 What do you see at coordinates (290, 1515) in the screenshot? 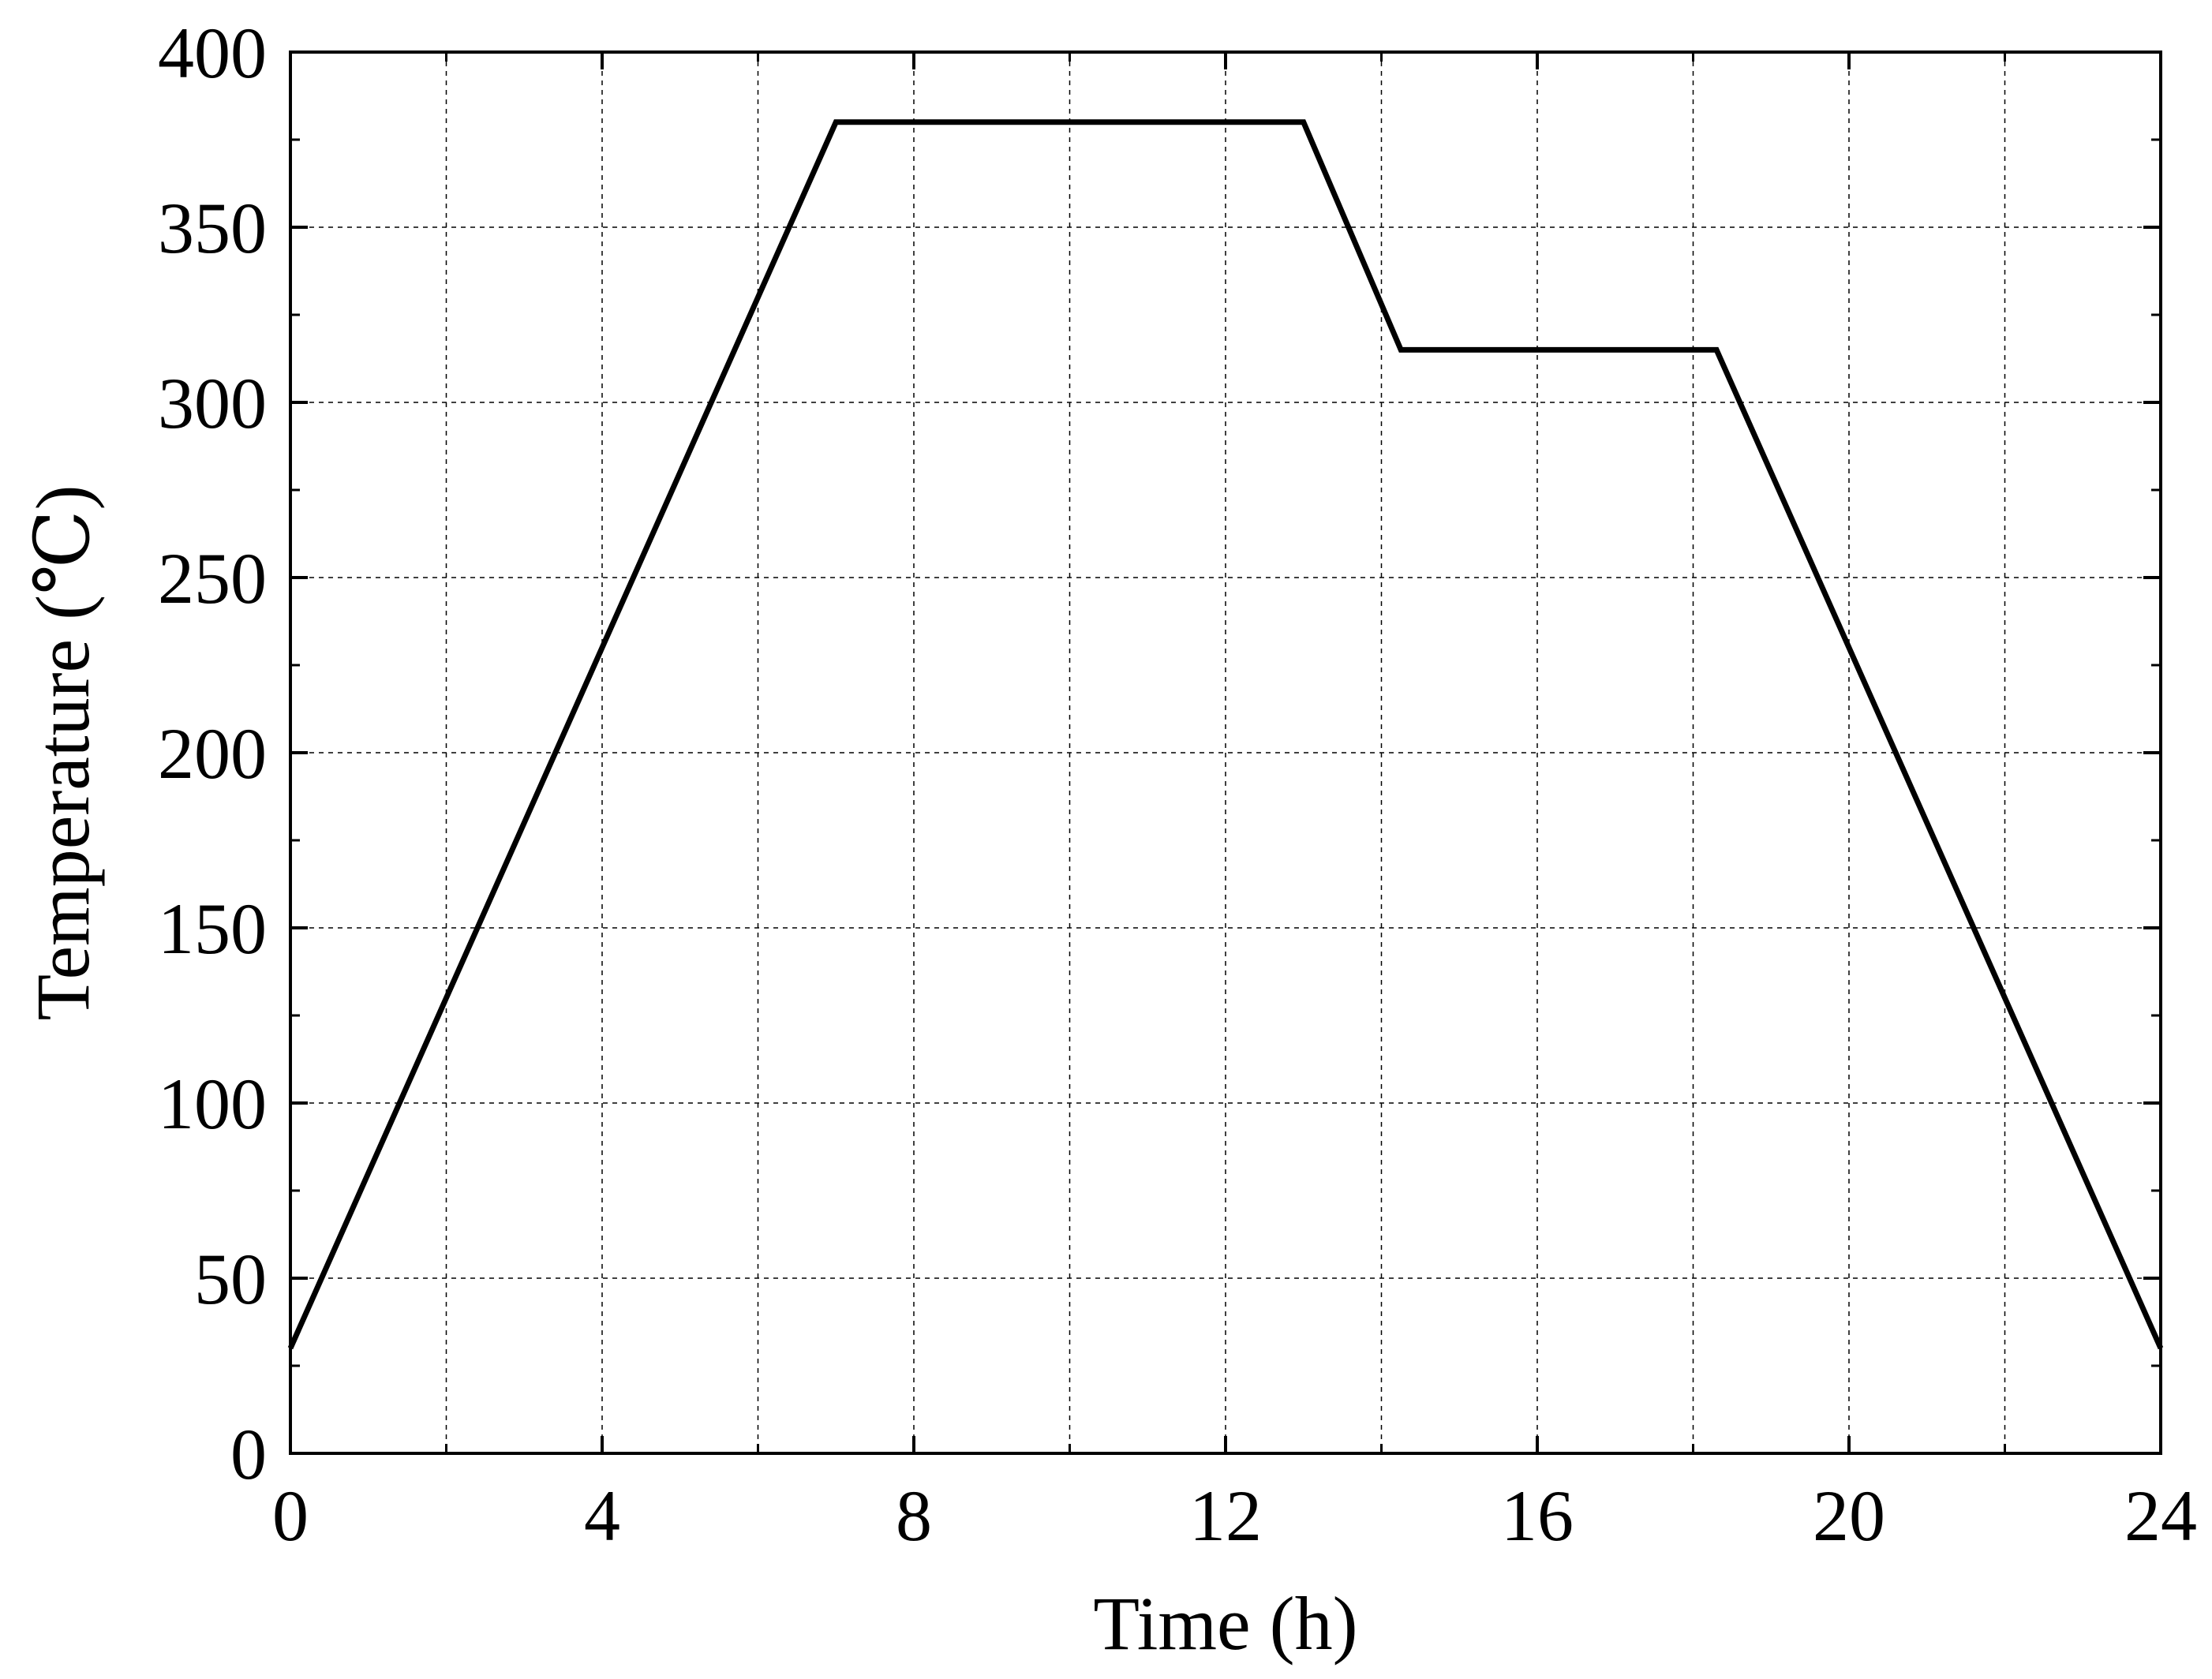
I see `x-tick-label: 0` at bounding box center [290, 1515].